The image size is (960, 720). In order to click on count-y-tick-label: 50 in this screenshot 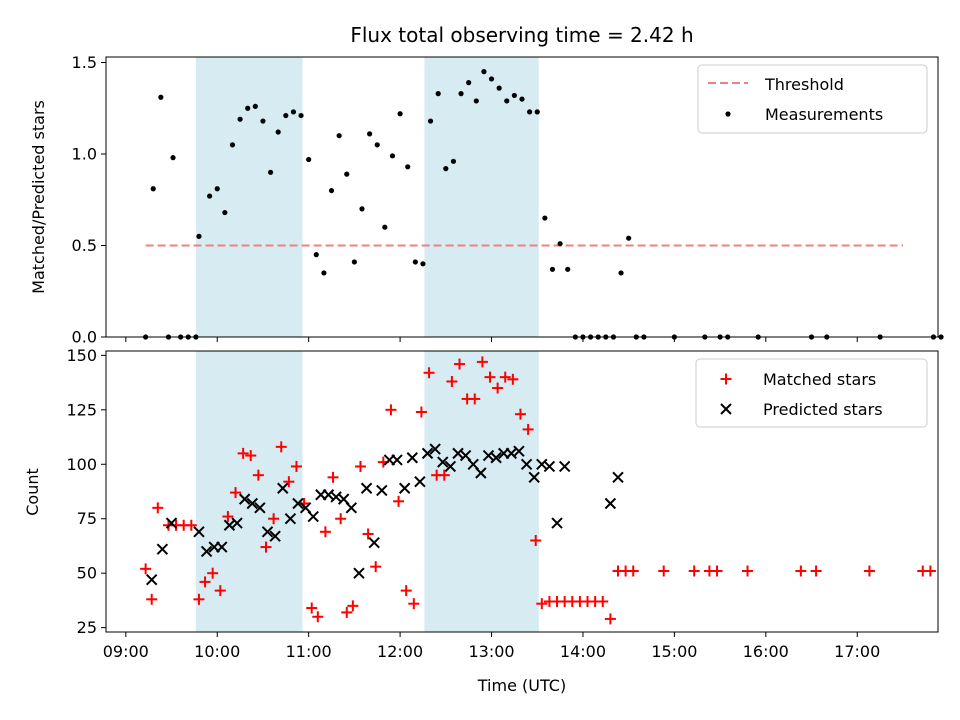, I will do `click(87, 573)`.